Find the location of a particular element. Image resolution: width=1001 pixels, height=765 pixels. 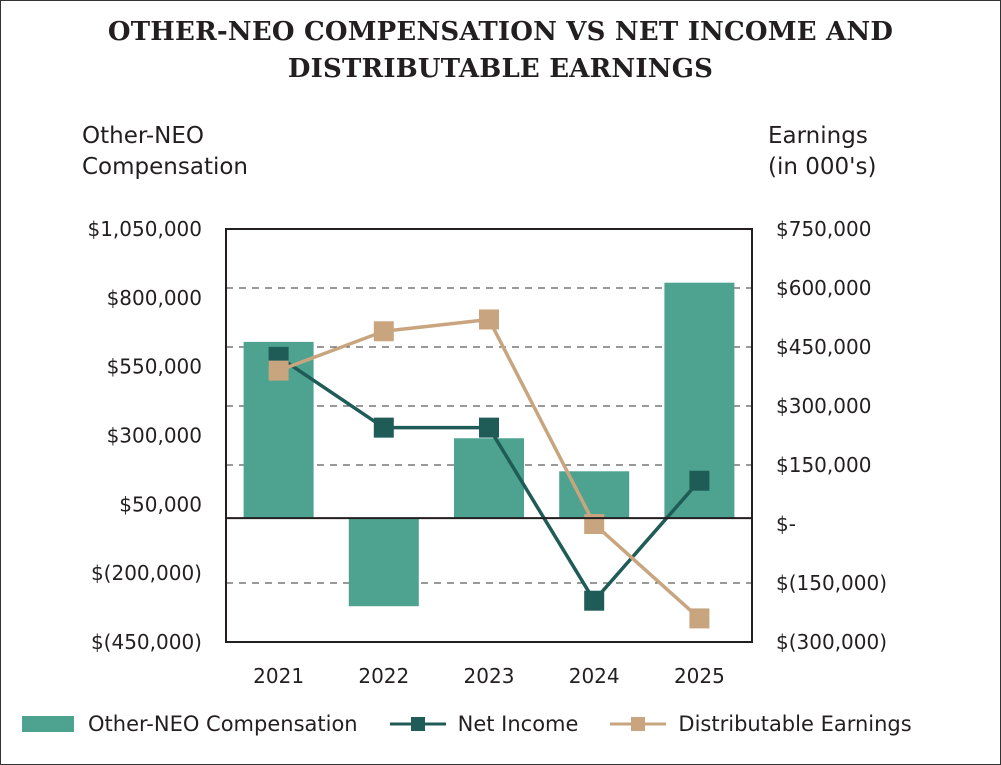

right-tick-label-7: $(300,000) is located at coordinates (831, 642).